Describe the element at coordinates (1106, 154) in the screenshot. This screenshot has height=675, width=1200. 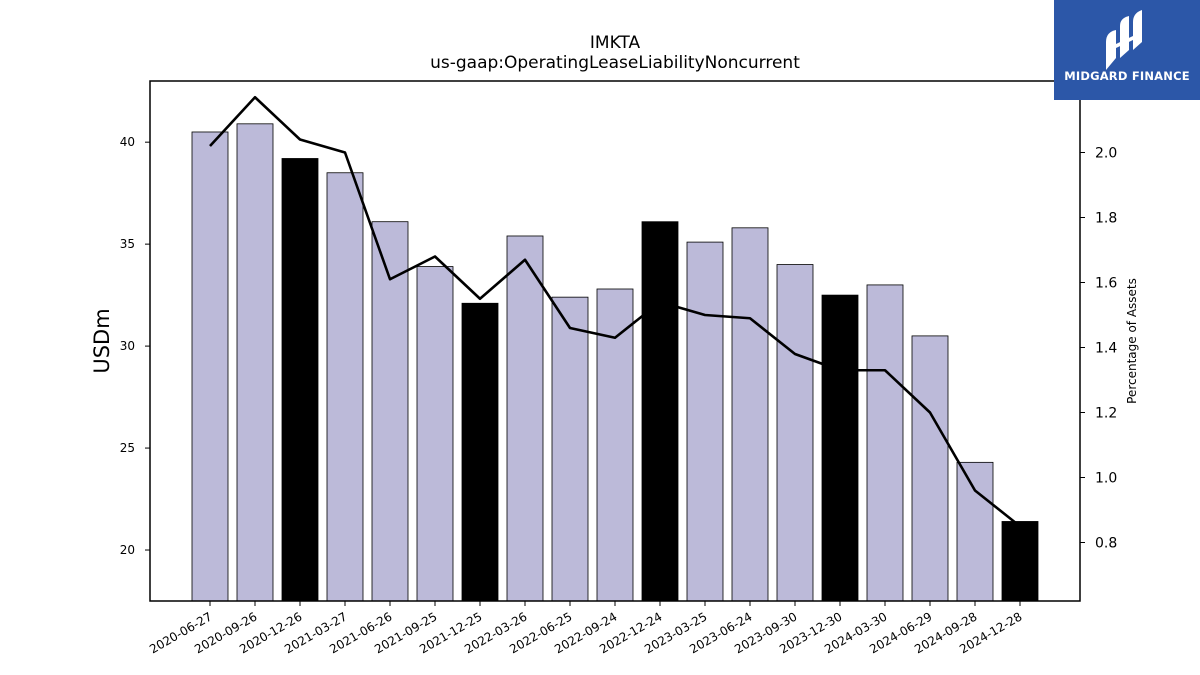
I see `y2-tick-label: 2.0` at that location.